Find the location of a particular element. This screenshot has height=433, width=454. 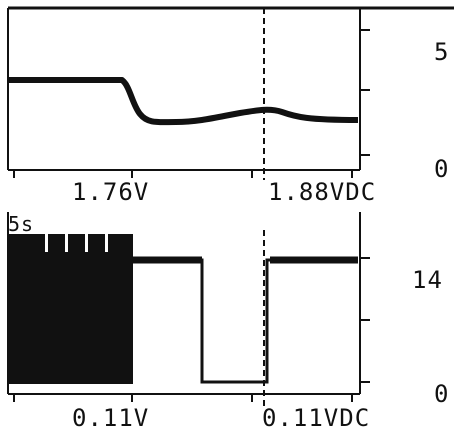

bottom-time-label: 5s is located at coordinates (21, 224).